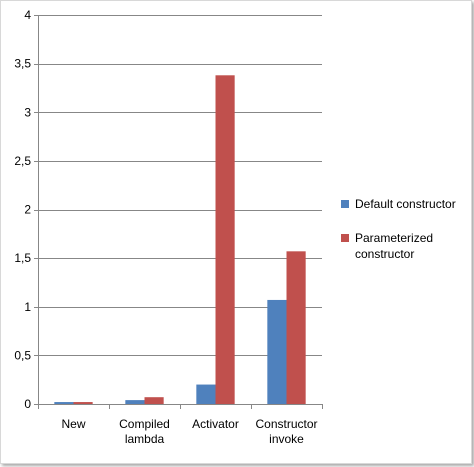 This screenshot has height=467, width=474. What do you see at coordinates (22, 355) in the screenshot?
I see `y-tick-label: 0,5` at bounding box center [22, 355].